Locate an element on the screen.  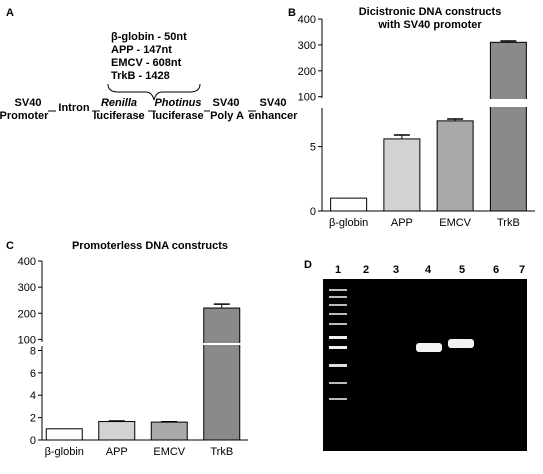
gel-image is located at coordinates (425, 365).